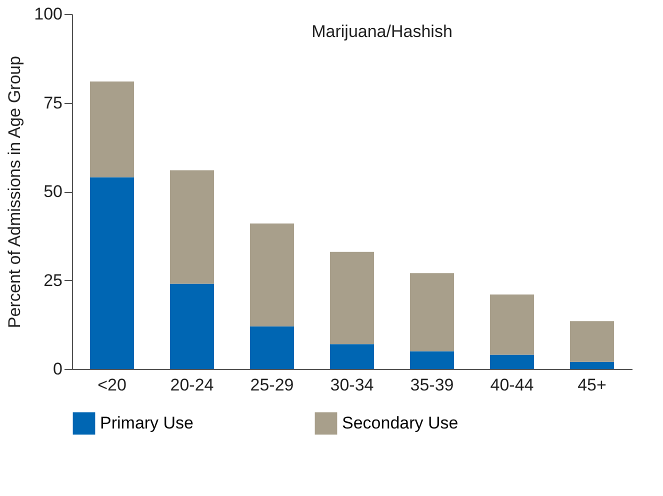  What do you see at coordinates (147, 422) in the screenshot?
I see `legend-label: Primary Use` at bounding box center [147, 422].